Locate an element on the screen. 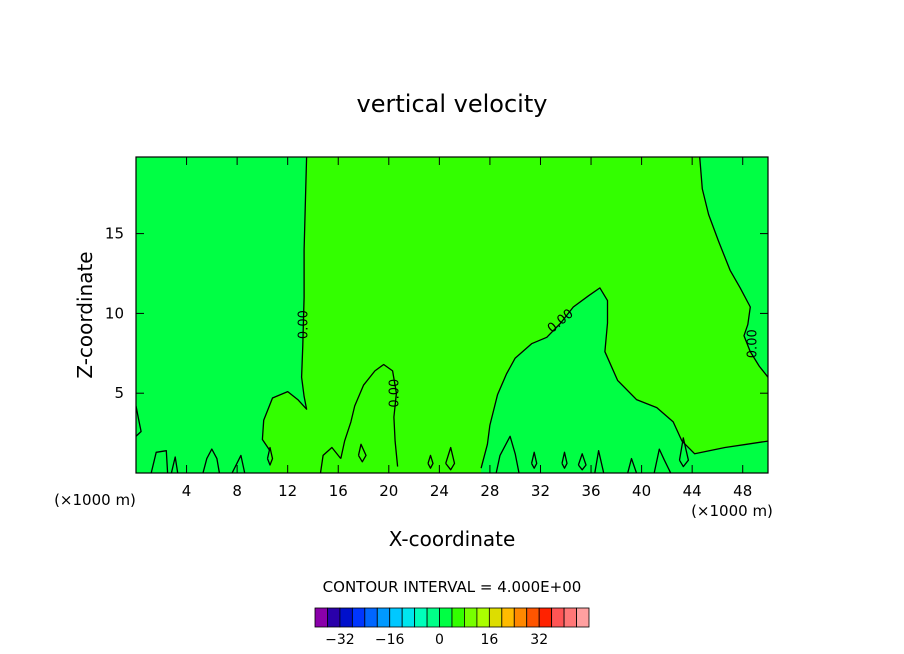 This screenshot has width=904, height=654. y-tick-label: 15 is located at coordinates (114, 234).